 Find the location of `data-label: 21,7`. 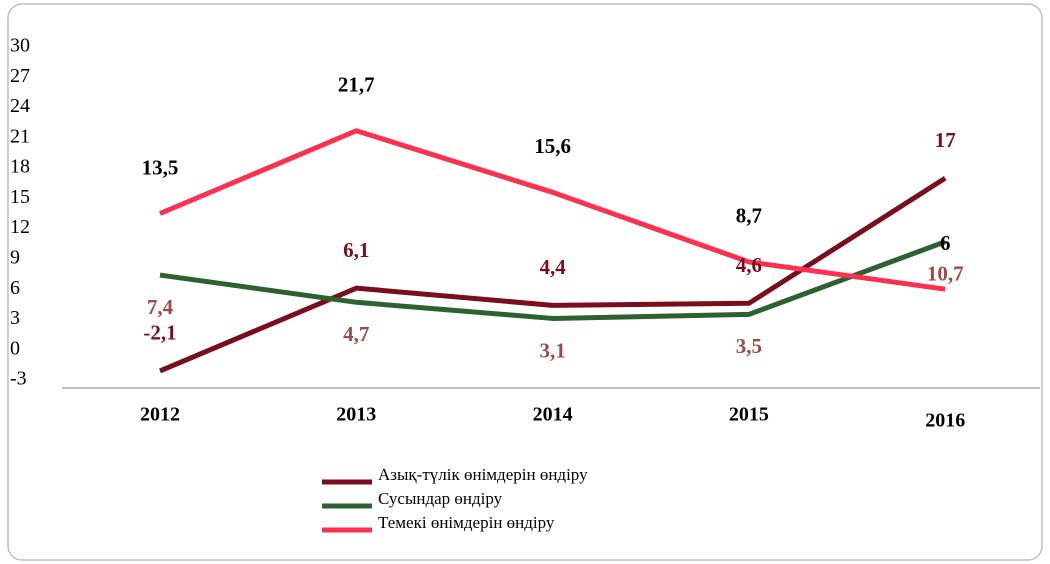

data-label: 21,7 is located at coordinates (356, 85).